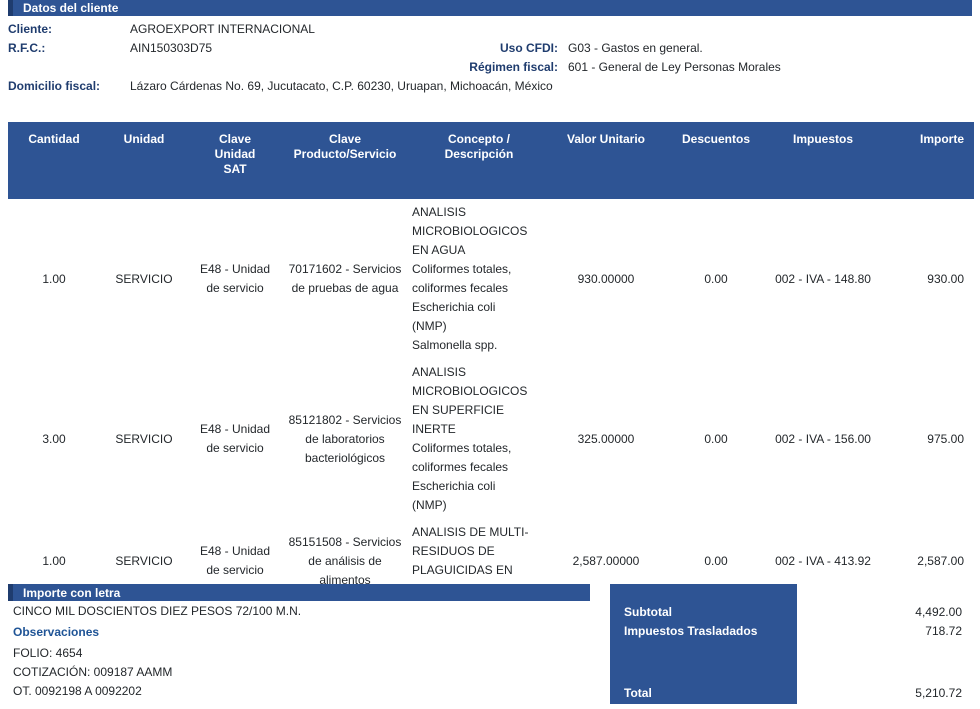 This screenshot has height=709, width=980. What do you see at coordinates (458, 410) in the screenshot?
I see `descripcion-line: EN SUPERFICIE` at bounding box center [458, 410].